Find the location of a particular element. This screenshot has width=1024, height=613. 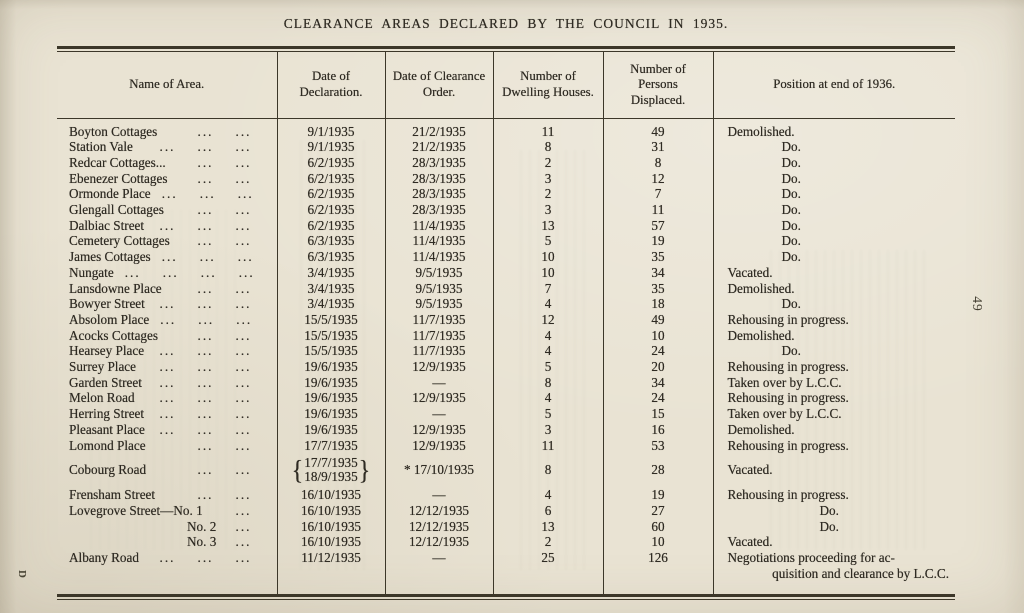

persons-displaced-cell: 20 is located at coordinates (657, 367).